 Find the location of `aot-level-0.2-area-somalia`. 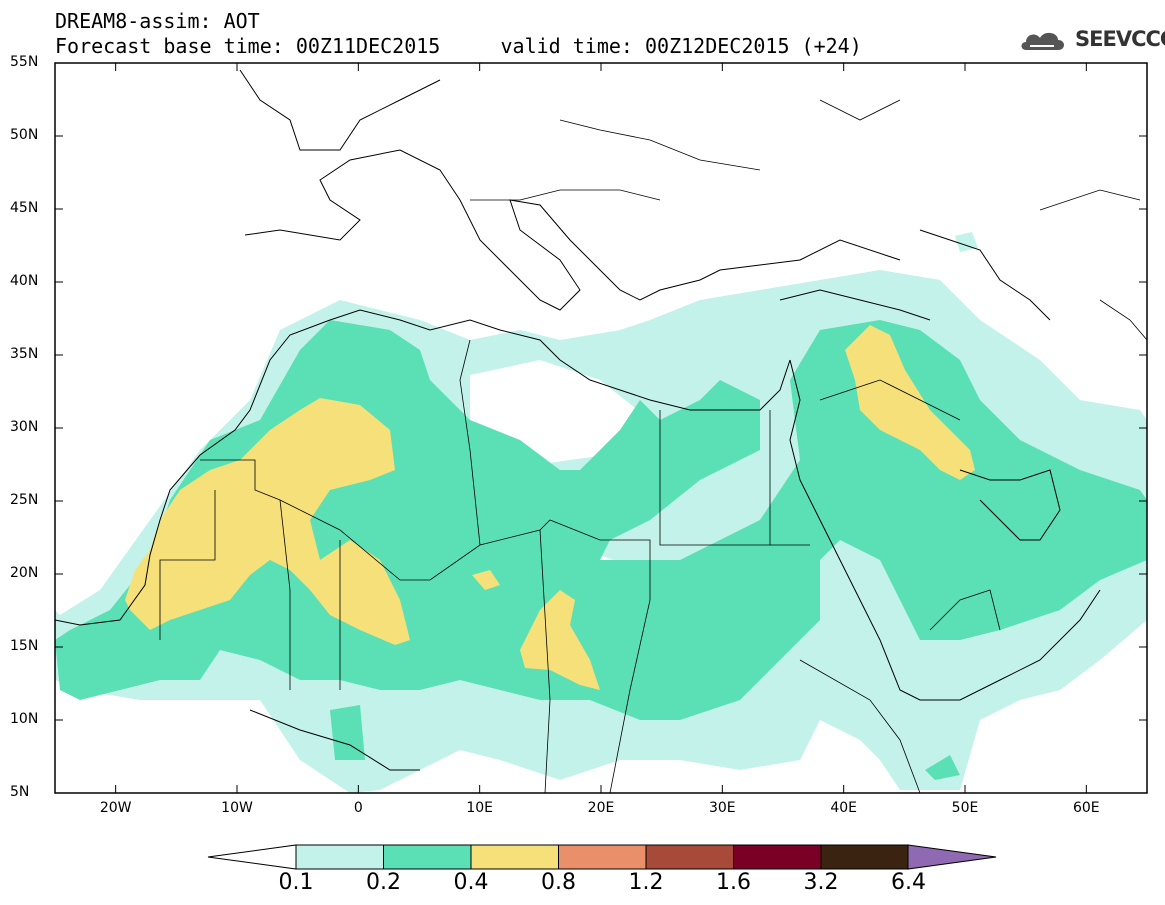

aot-level-0.2-area-somalia is located at coordinates (942, 767).